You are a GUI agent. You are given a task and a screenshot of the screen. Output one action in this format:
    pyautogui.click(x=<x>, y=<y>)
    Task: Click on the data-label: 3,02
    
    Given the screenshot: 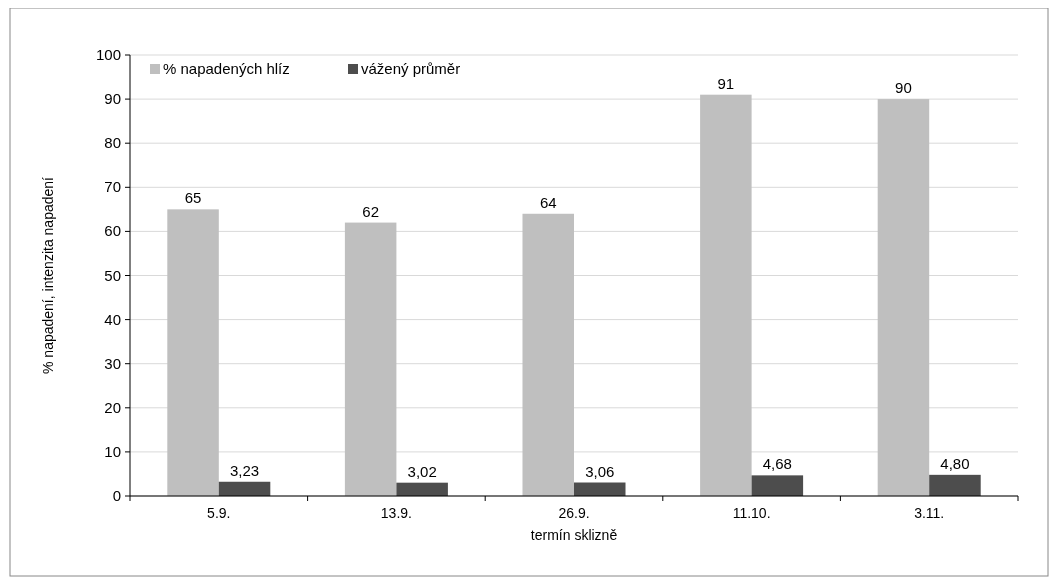 What is the action you would take?
    pyautogui.click(x=422, y=471)
    